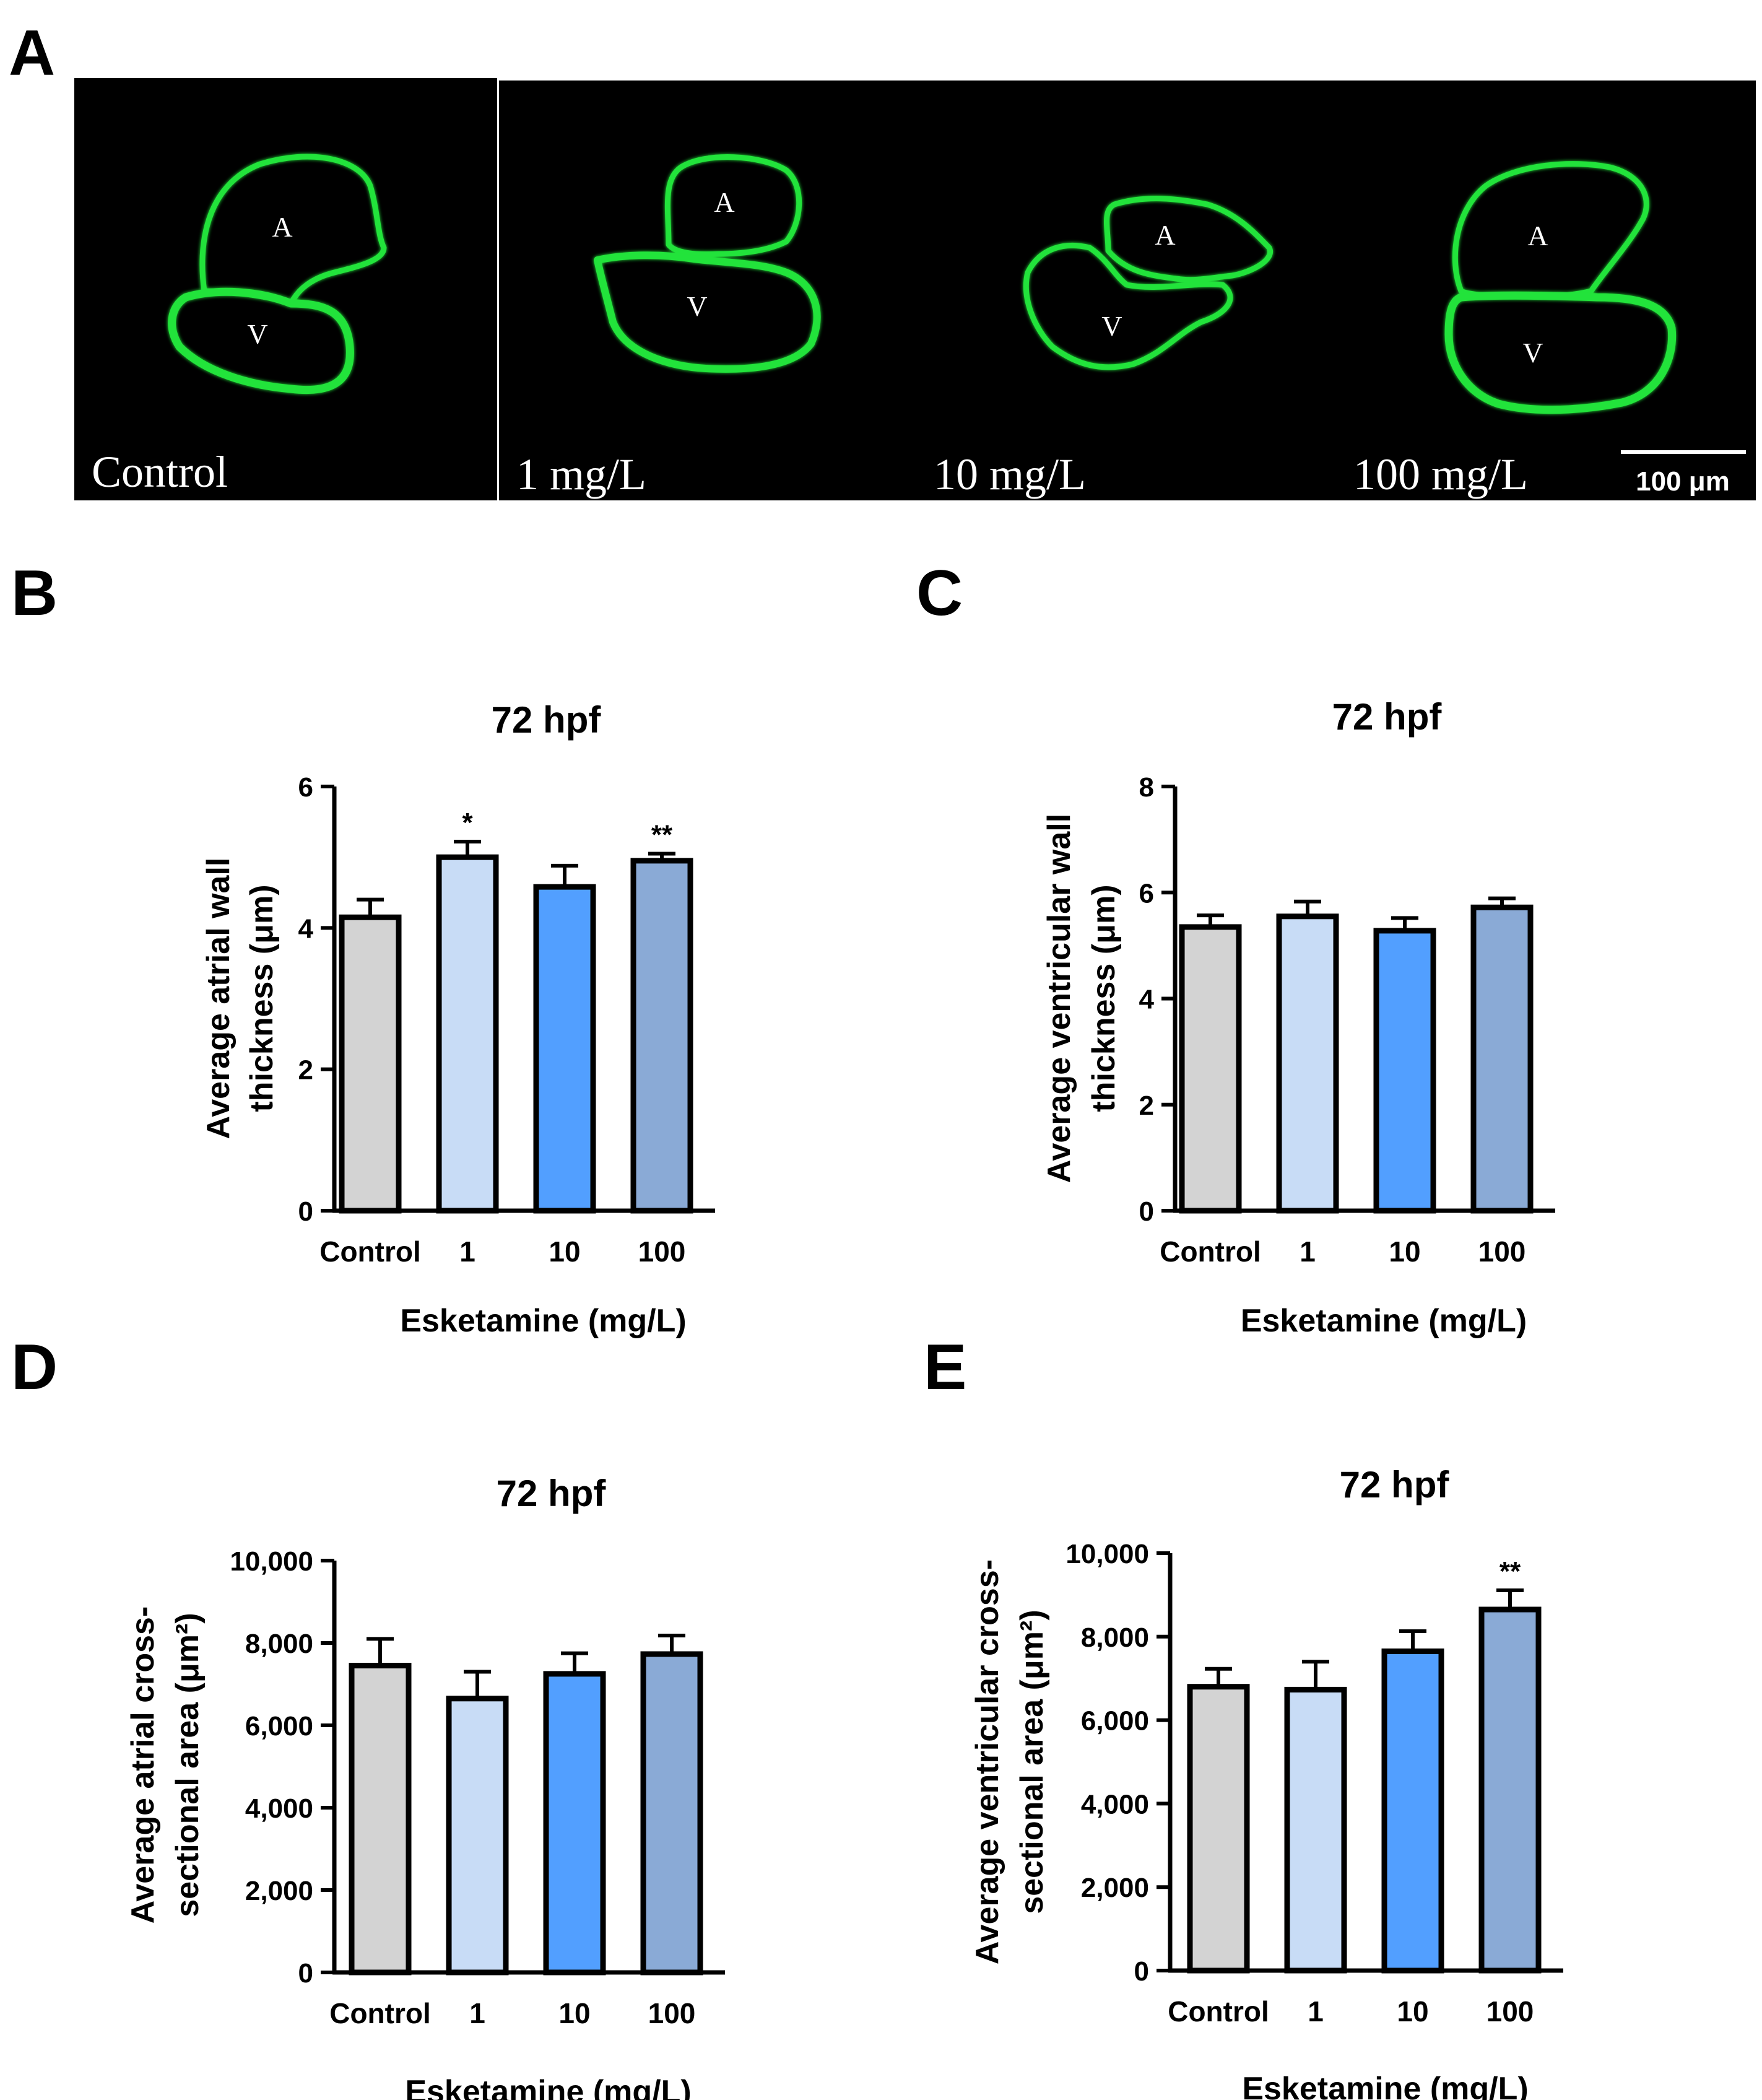 This screenshot has width=1762, height=2100. I want to click on condition-label-100mg: 100 mg/L, so click(1440, 474).